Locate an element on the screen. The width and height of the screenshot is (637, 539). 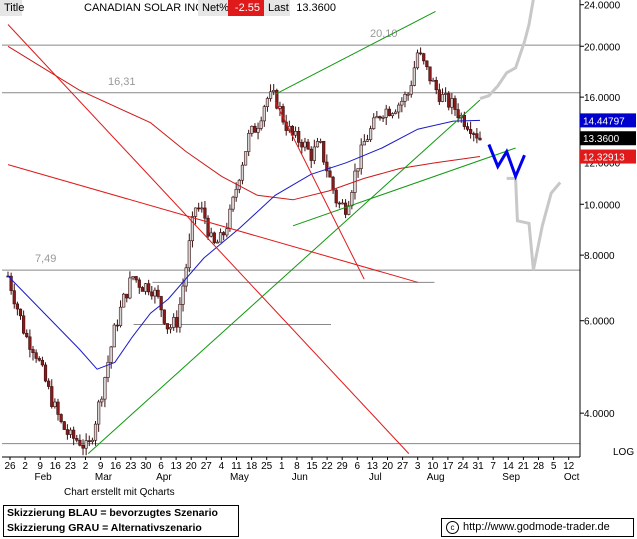
x-tick-label: 24 is located at coordinates (463, 466).